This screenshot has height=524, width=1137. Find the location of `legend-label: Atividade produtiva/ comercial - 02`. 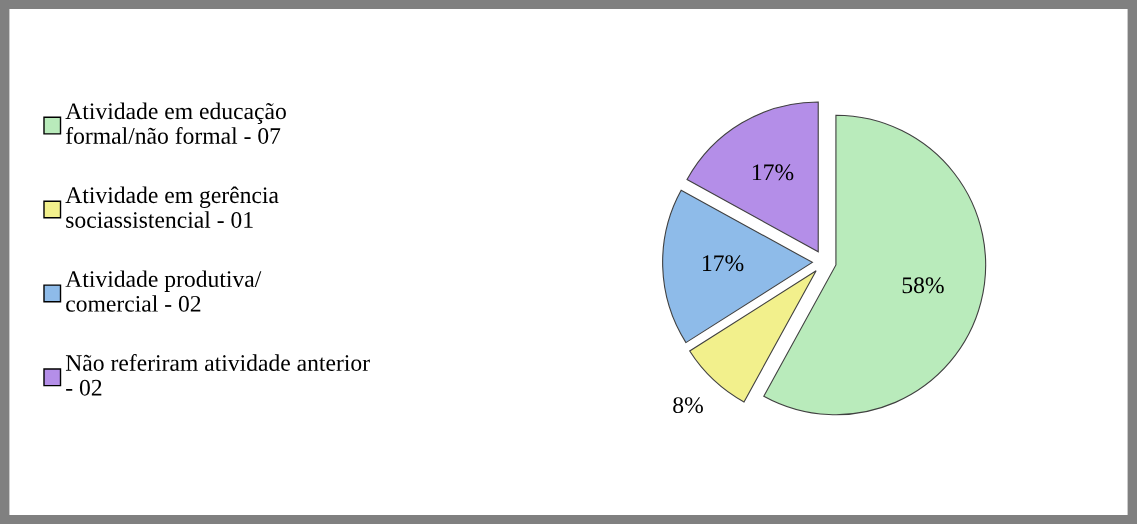

legend-label: Atividade produtiva/ comercial - 02 is located at coordinates (163, 291).